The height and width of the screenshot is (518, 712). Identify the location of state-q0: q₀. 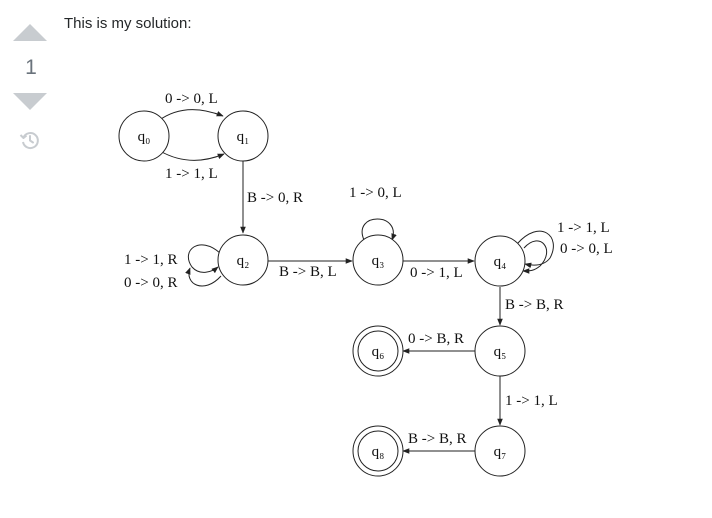
(144, 136).